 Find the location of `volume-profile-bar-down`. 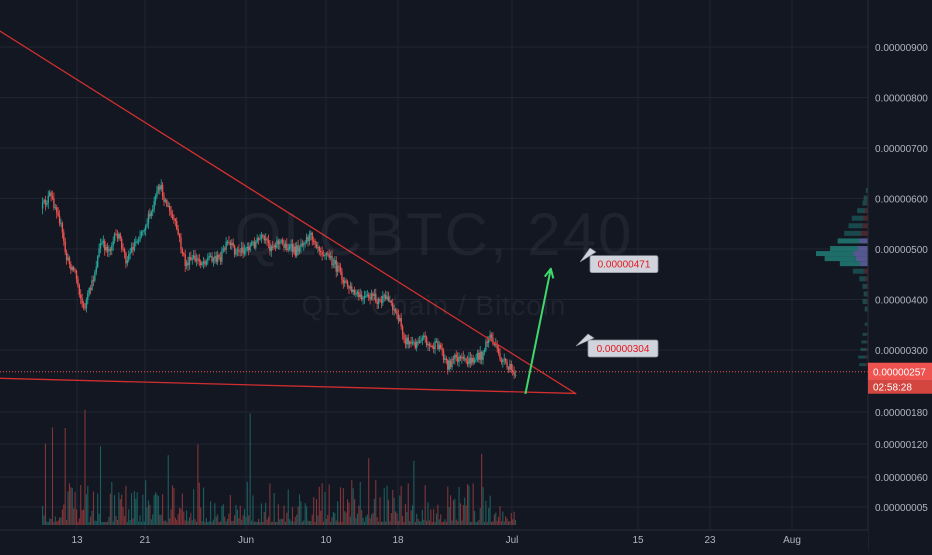

volume-profile-bar-down is located at coordinates (864, 264).